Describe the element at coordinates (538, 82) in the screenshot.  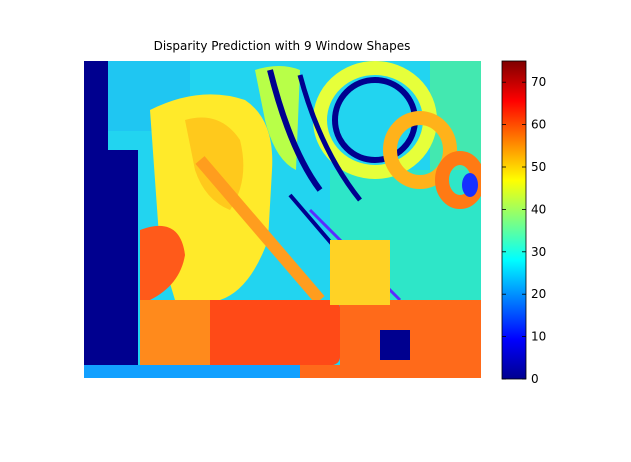
I see `colorbar-tick-label: 70` at that location.